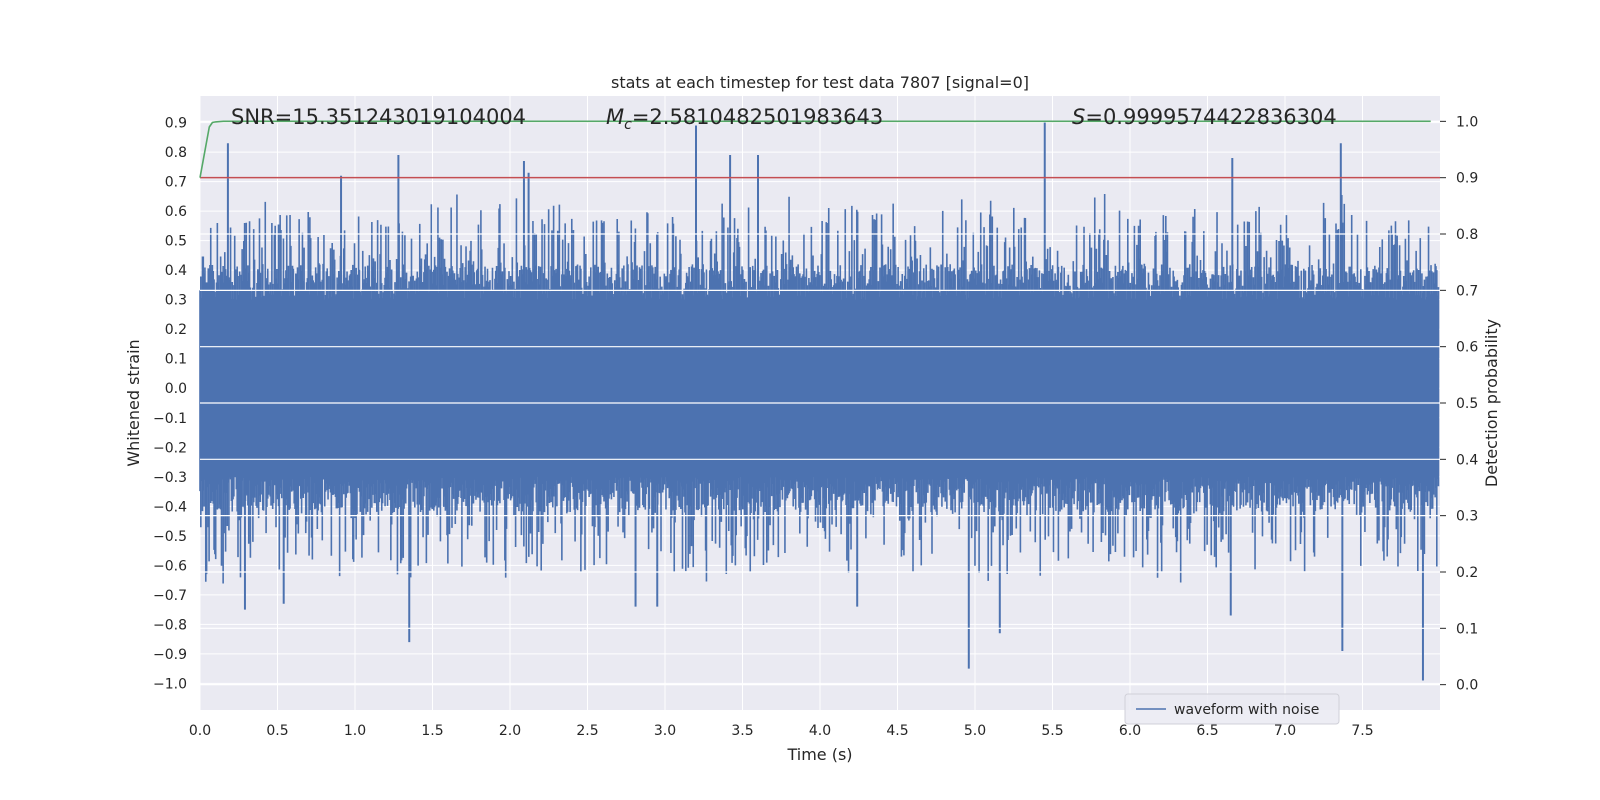 The height and width of the screenshot is (800, 1600). Describe the element at coordinates (200, 731) in the screenshot. I see `x-tick-label: 0.0` at that location.